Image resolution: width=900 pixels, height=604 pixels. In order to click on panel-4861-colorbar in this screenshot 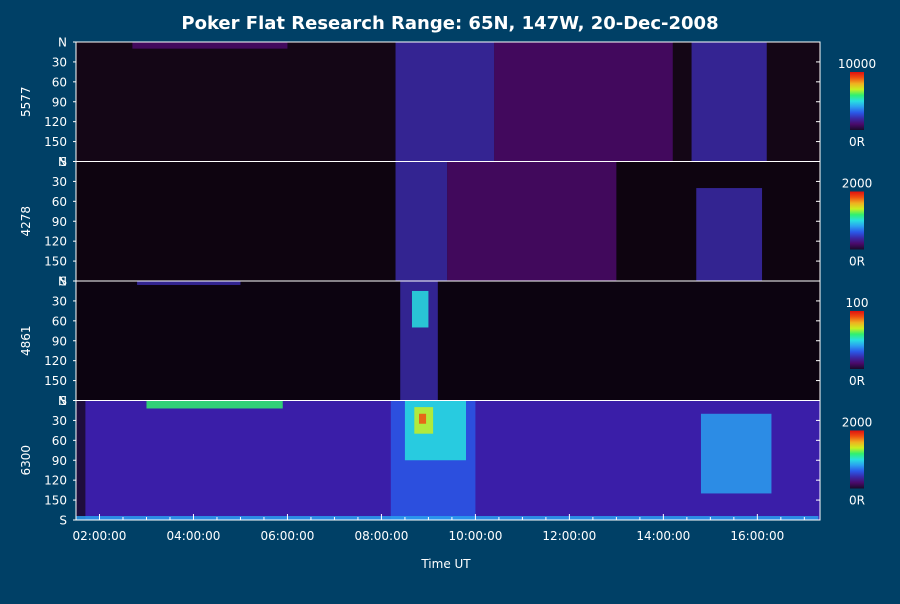, I will do `click(857, 340)`.